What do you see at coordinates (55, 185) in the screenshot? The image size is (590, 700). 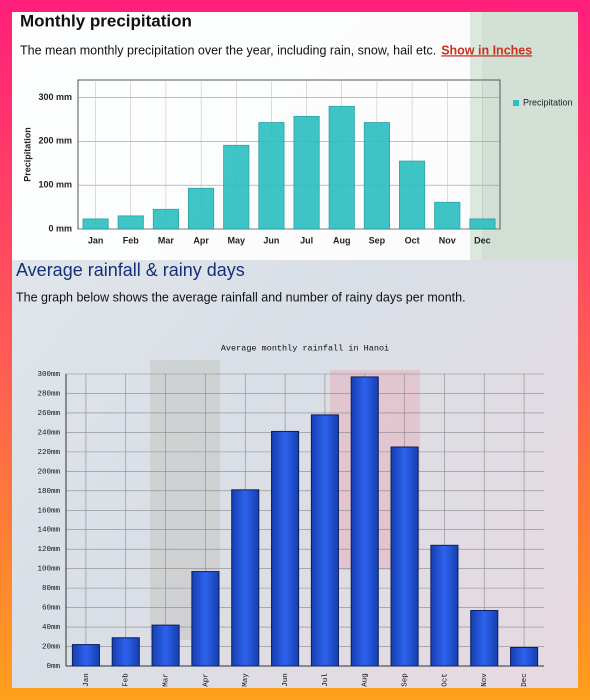 I see `y-tick-label: 100 mm` at bounding box center [55, 185].